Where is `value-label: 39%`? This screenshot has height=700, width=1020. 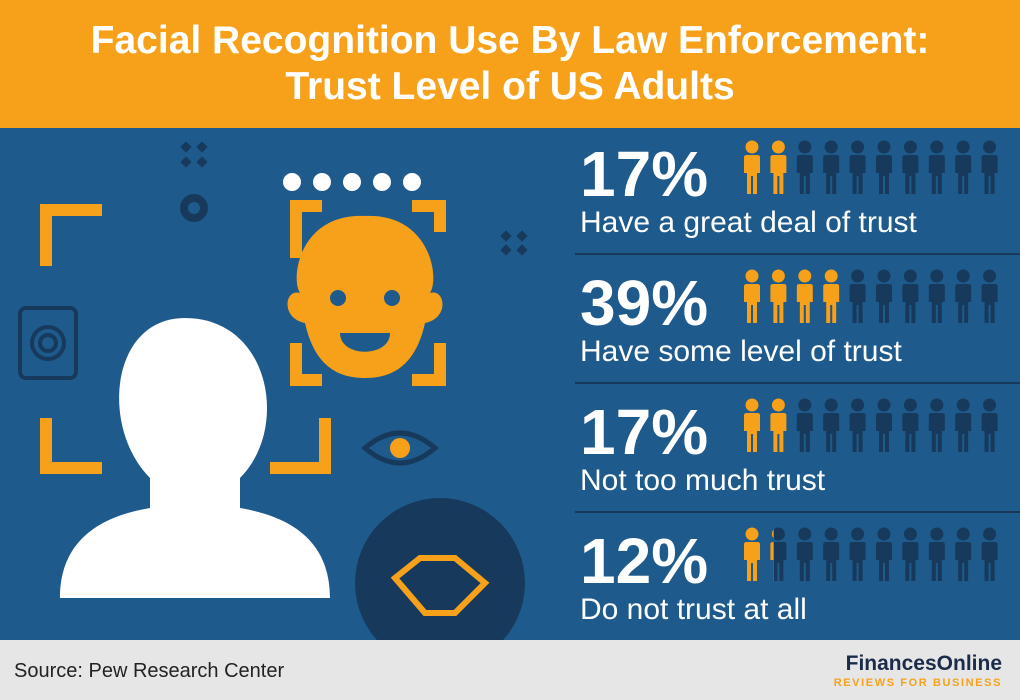 value-label: 39% is located at coordinates (644, 303).